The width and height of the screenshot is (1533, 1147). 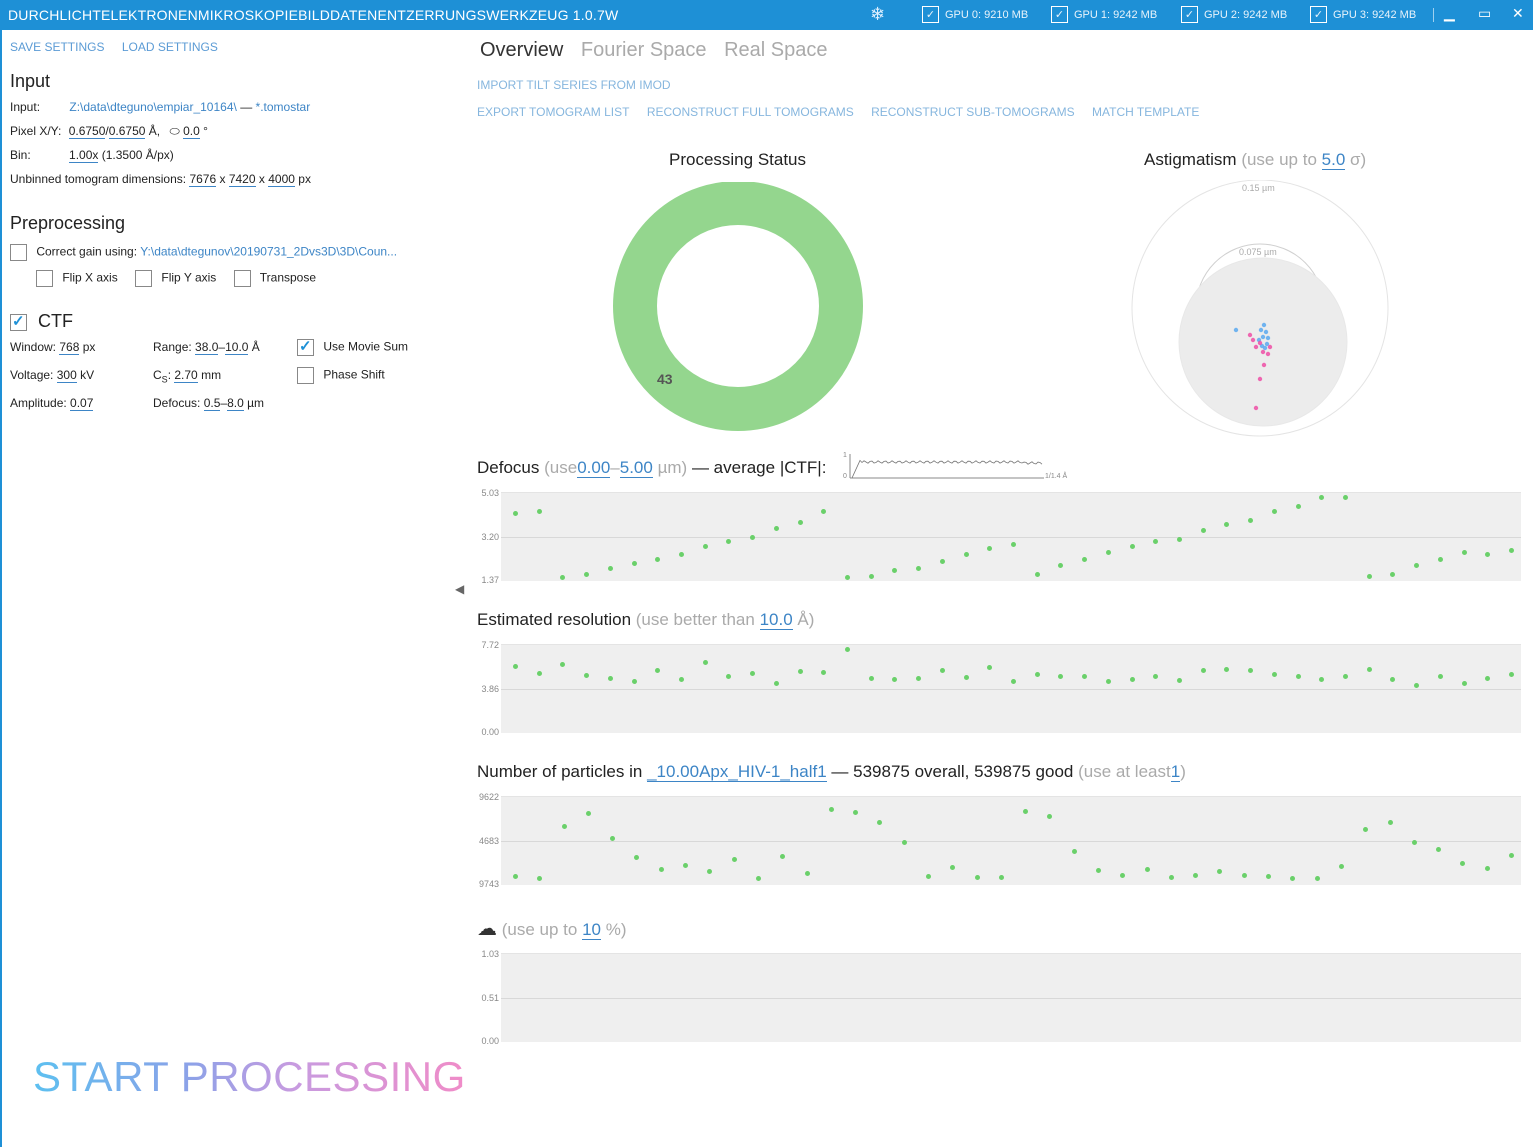 I want to click on minimize-icon: ▁, so click(x=1449, y=13).